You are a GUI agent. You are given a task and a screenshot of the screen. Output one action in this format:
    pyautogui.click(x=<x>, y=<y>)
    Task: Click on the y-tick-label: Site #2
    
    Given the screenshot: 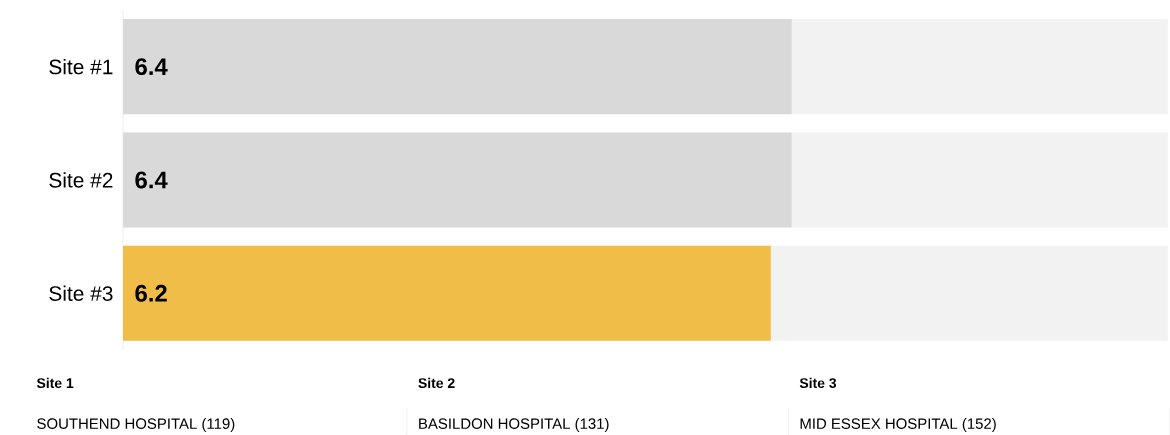 What is the action you would take?
    pyautogui.click(x=81, y=180)
    